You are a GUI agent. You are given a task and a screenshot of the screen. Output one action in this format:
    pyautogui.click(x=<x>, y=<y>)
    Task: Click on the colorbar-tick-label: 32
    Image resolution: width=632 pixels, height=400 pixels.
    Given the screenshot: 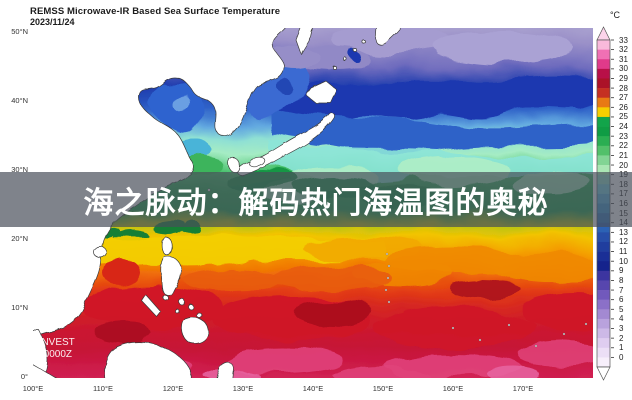 What is the action you would take?
    pyautogui.click(x=623, y=50)
    